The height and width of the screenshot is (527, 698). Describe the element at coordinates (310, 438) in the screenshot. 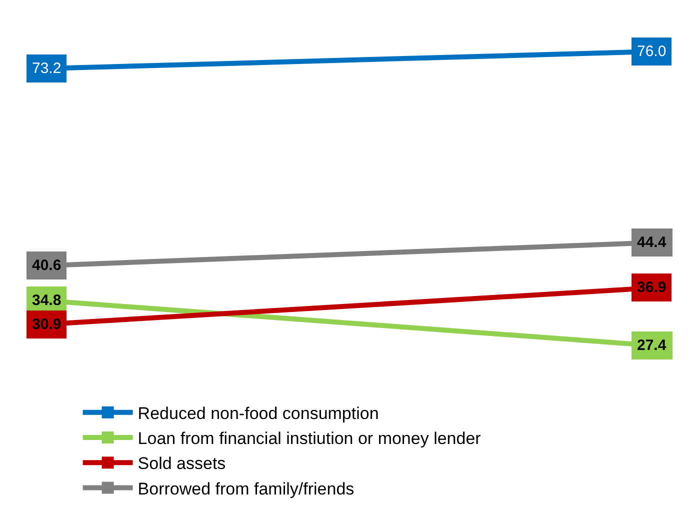

I see `legend-label: Loan from financial instiution or money lender` at that location.